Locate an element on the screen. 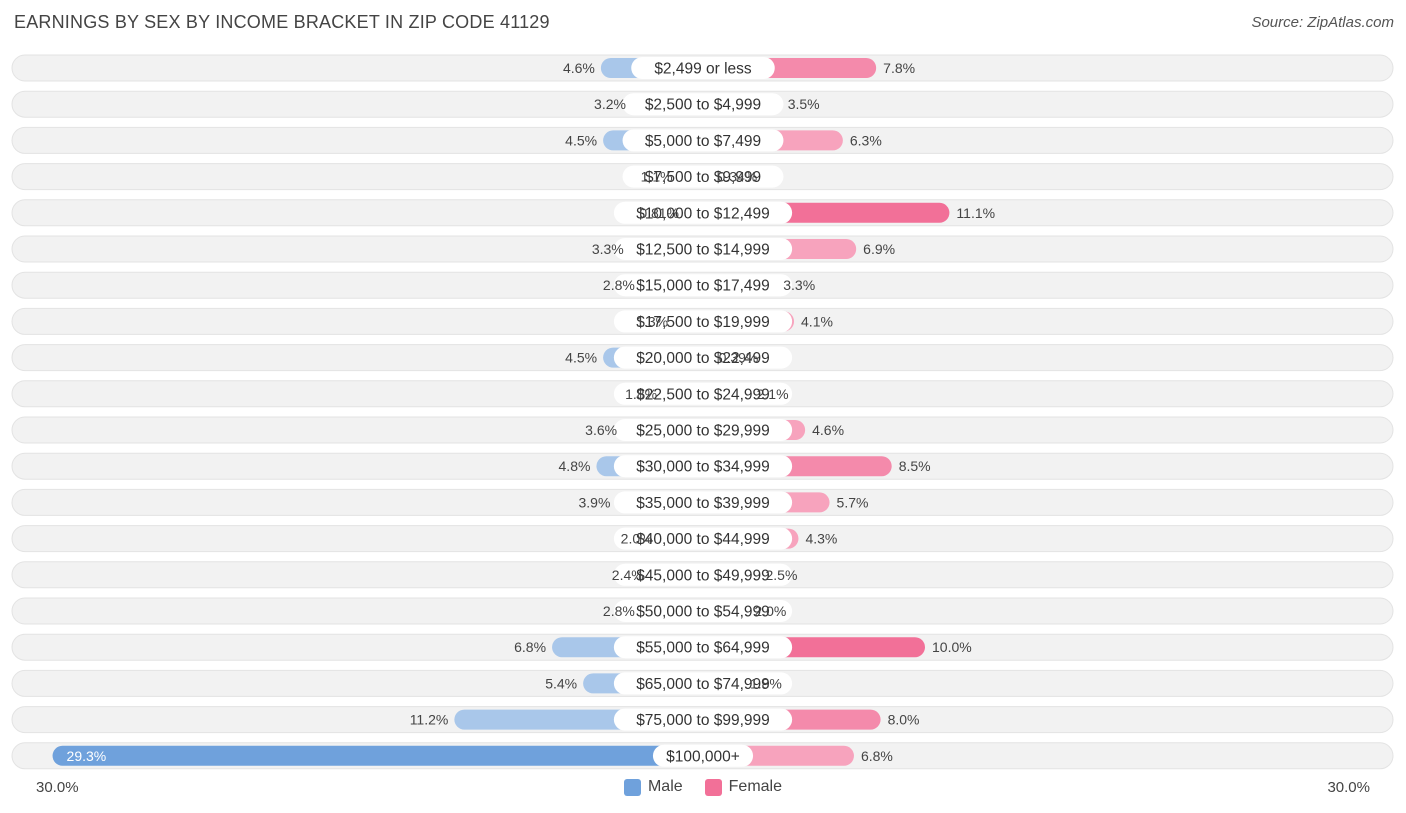  category-label: $65,000 to $74,999 is located at coordinates (703, 684).